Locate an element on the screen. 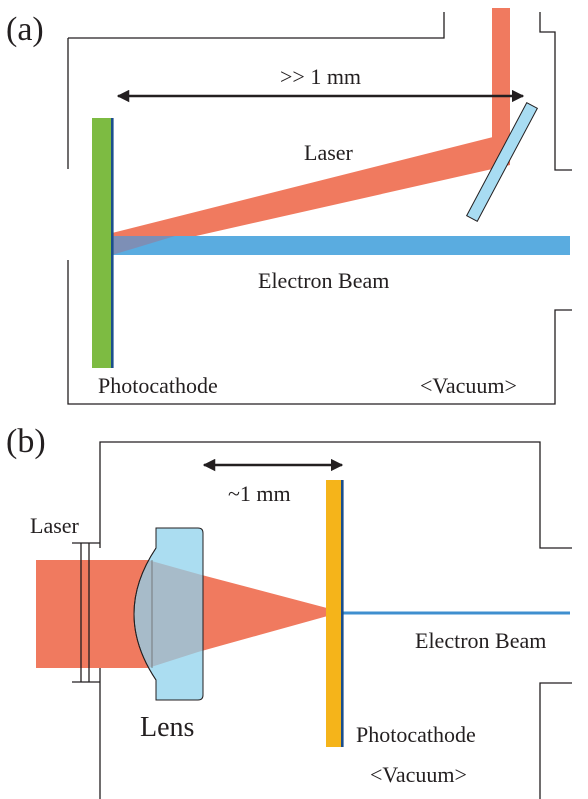 This screenshot has height=799, width=588. photocathode-backing-b is located at coordinates (342, 613).